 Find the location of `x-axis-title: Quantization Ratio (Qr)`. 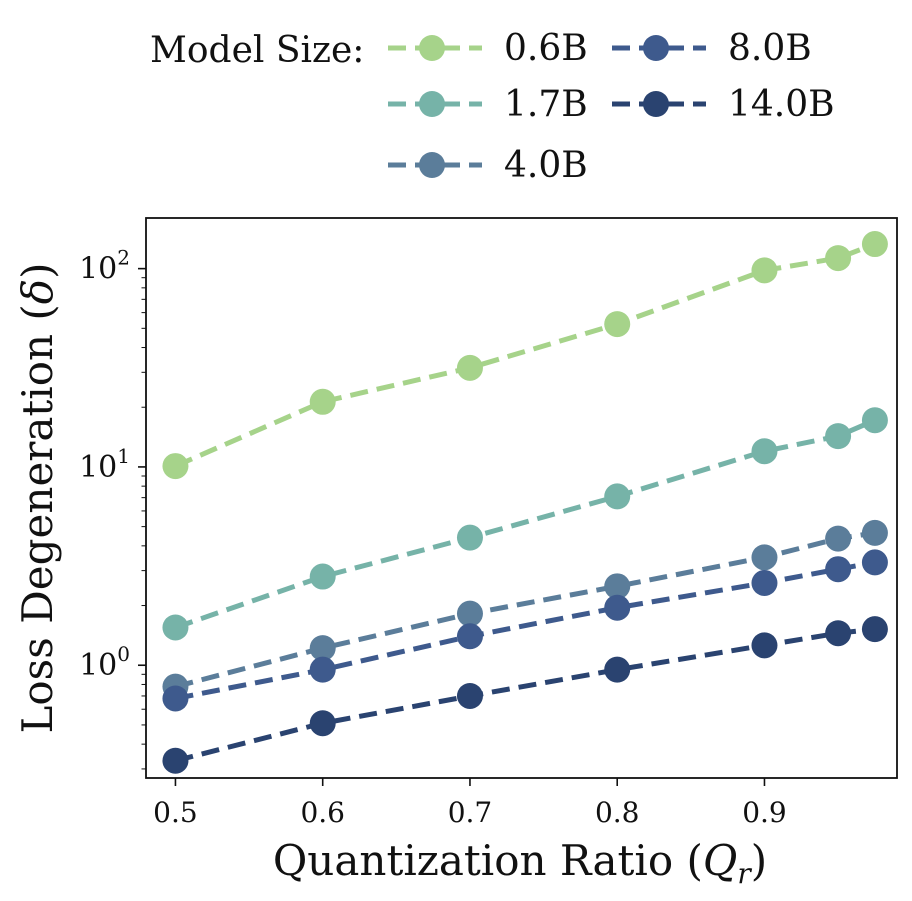

x-axis-title: Quantization Ratio (Qr) is located at coordinates (520, 863).